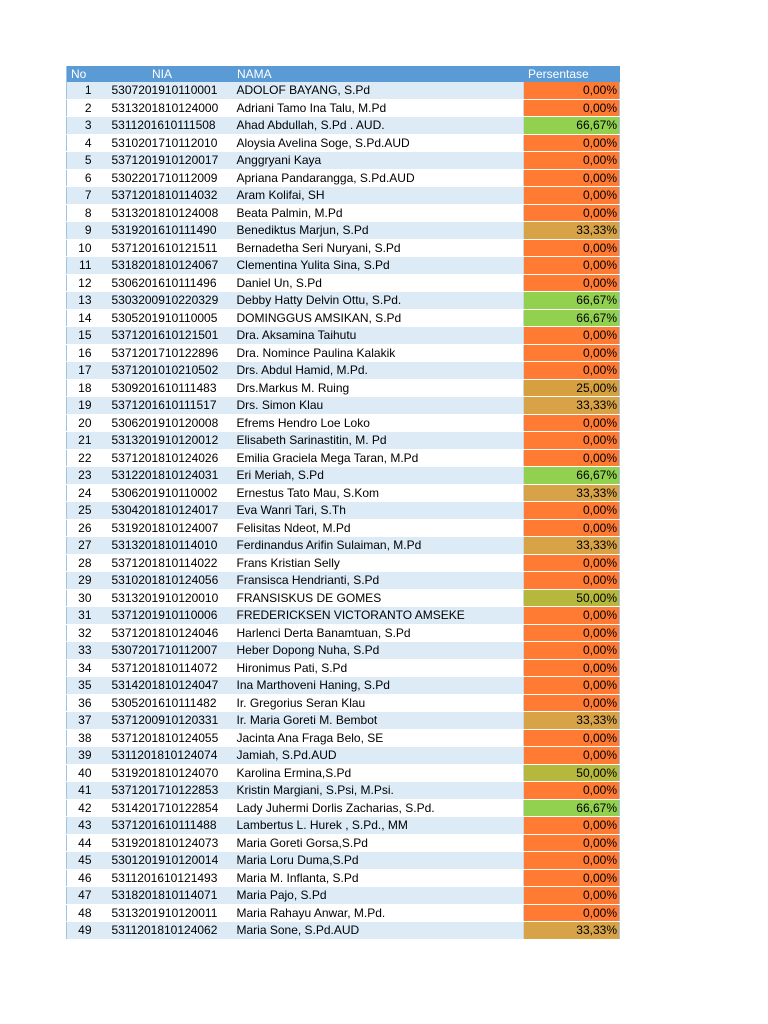  Describe the element at coordinates (170, 773) in the screenshot. I see `row-nia-cell: 5319201810124070` at that location.